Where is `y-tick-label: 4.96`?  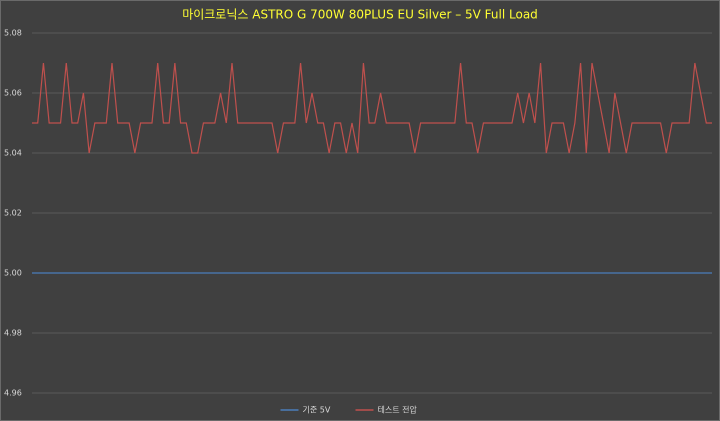
y-tick-label: 4.96 is located at coordinates (13, 393).